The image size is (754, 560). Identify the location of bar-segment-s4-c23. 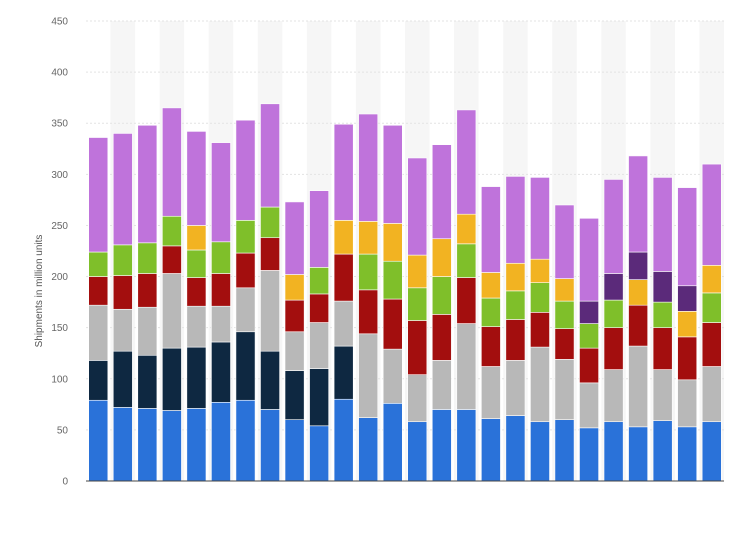
(638, 325).